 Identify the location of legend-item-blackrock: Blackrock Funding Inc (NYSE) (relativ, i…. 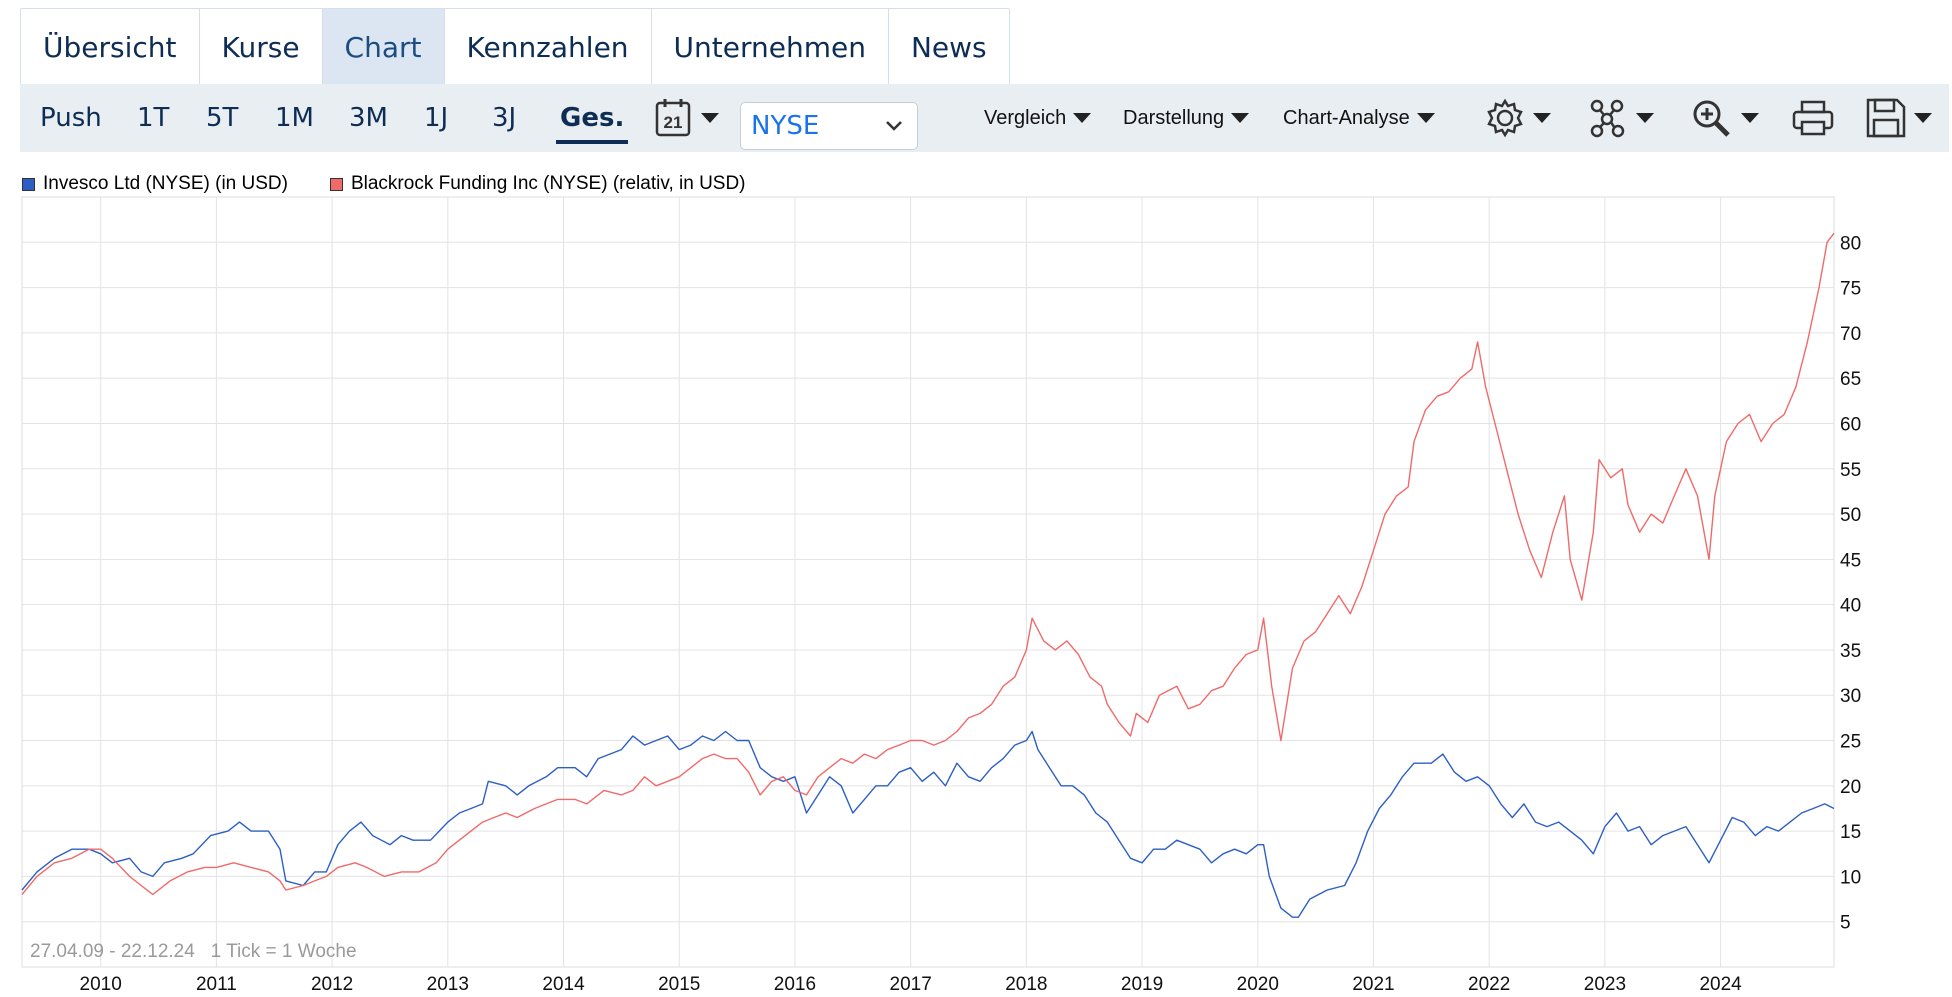
(537, 184).